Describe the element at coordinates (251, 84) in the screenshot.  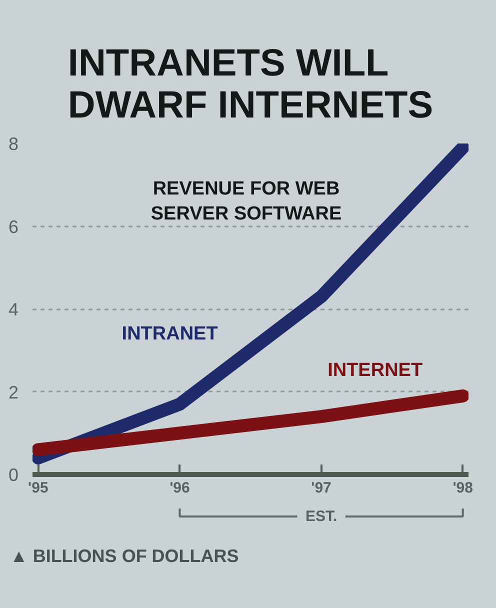
I see `chart-title: INTRANETS WILL DWARF INTERNETS` at that location.